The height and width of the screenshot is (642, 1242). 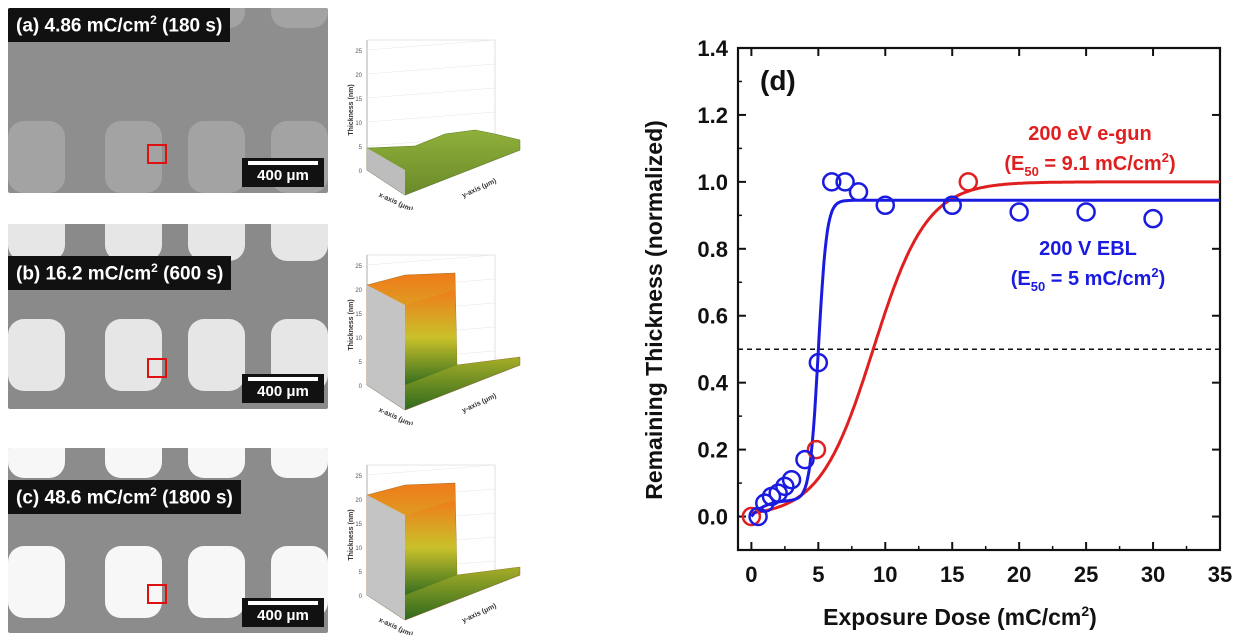 I want to click on x-tick-label: 5, so click(x=818, y=574).